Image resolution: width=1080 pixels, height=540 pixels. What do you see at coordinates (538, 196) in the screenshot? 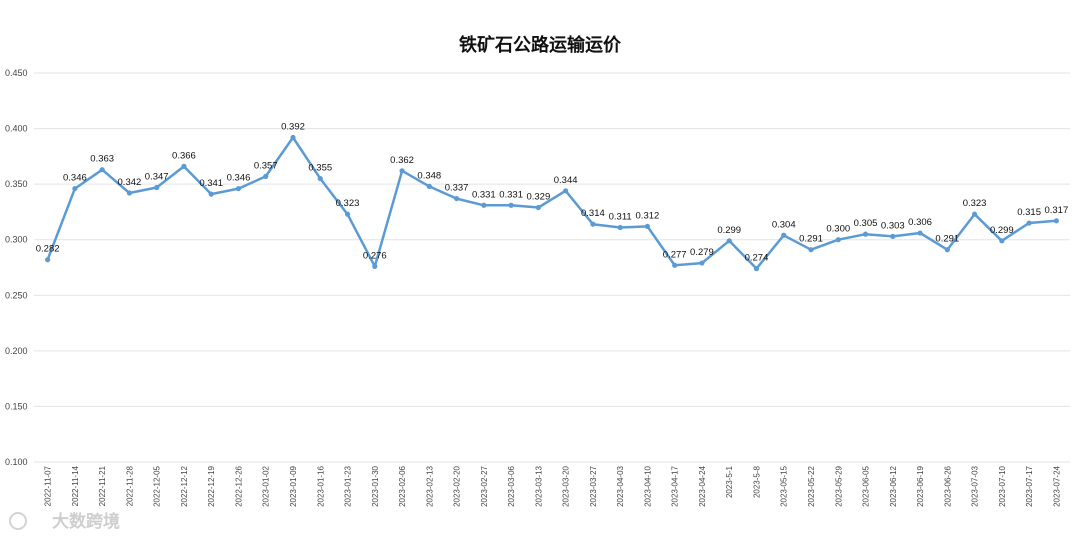
I see `data-label: 0.329` at bounding box center [538, 196].